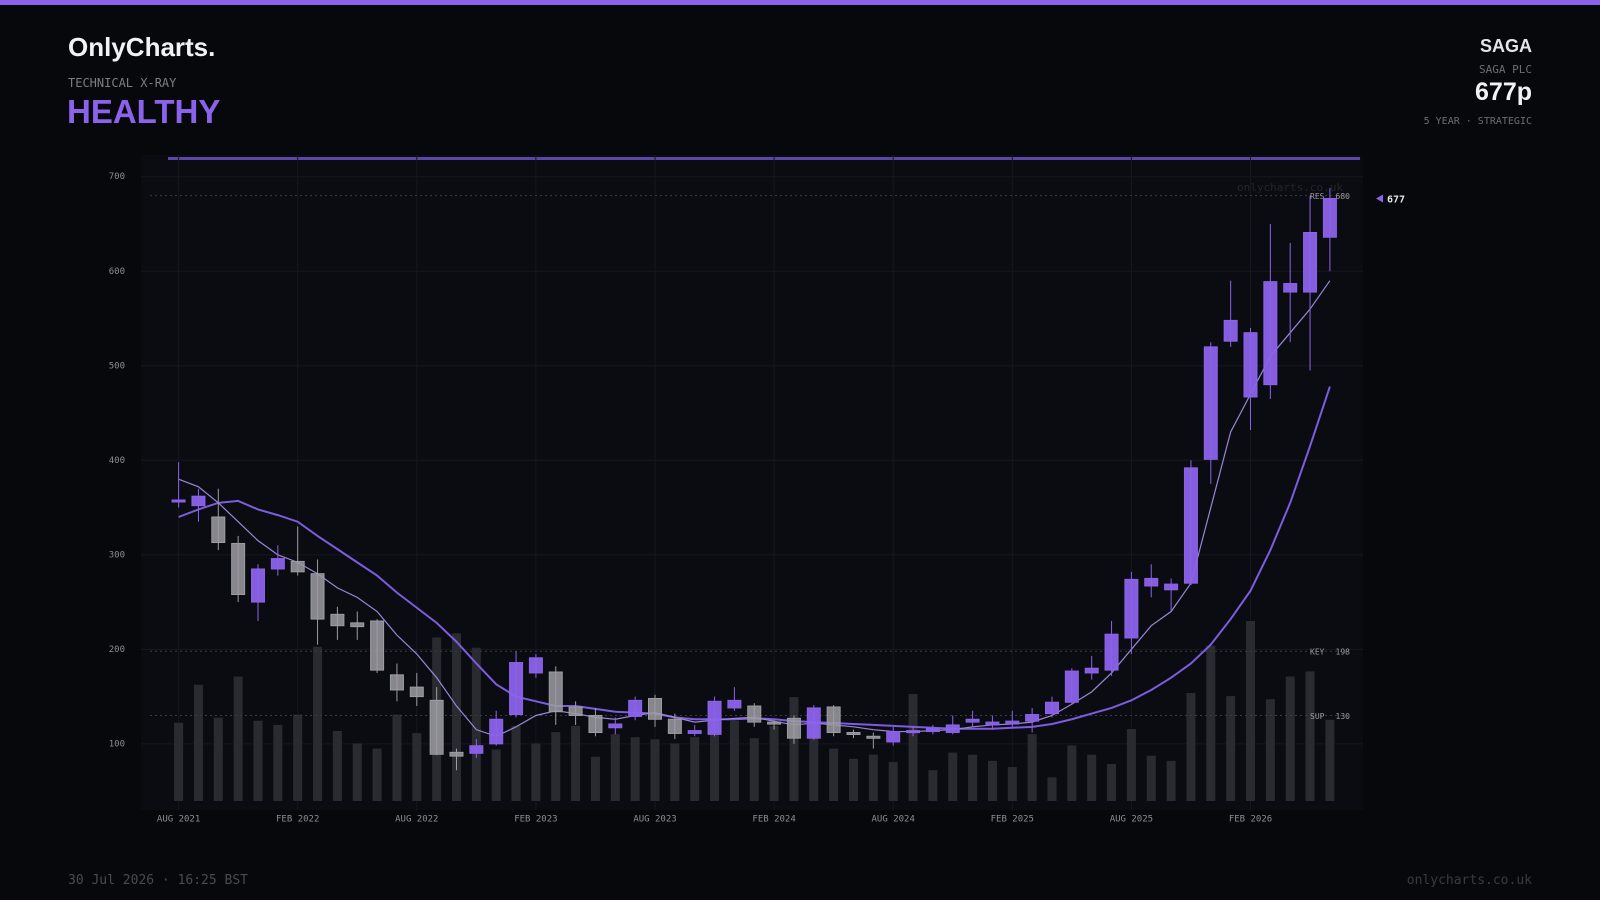 The image size is (1600, 900). Describe the element at coordinates (764, 158) in the screenshot. I see `accent-strip` at that location.